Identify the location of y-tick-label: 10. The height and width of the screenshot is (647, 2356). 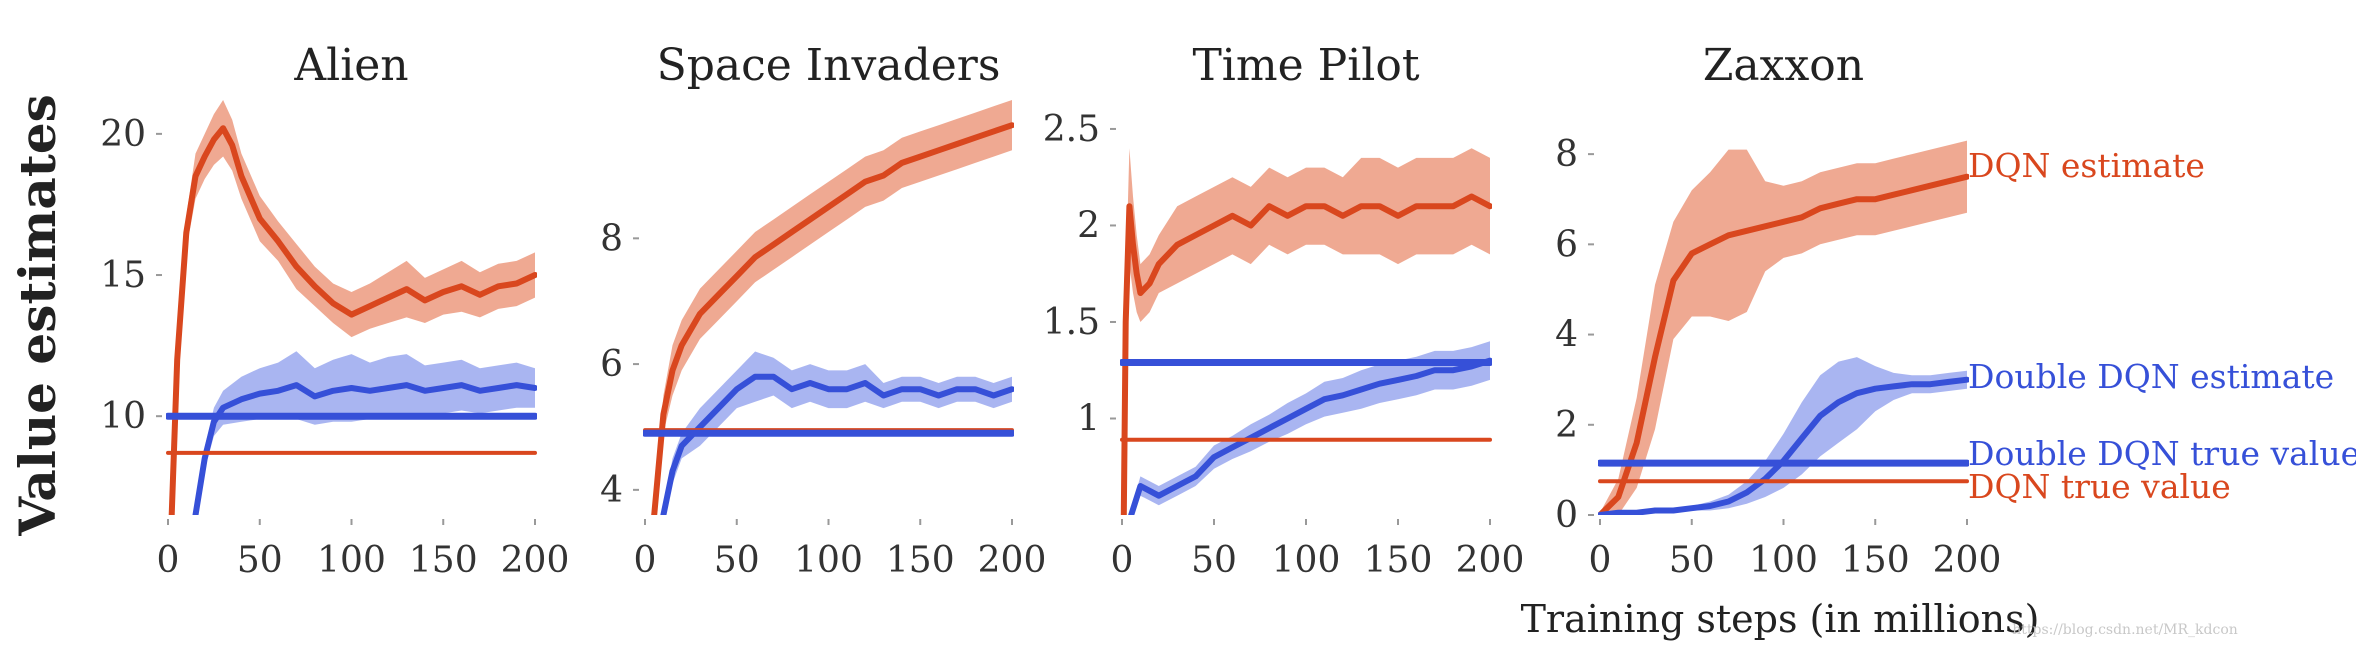
(123, 416).